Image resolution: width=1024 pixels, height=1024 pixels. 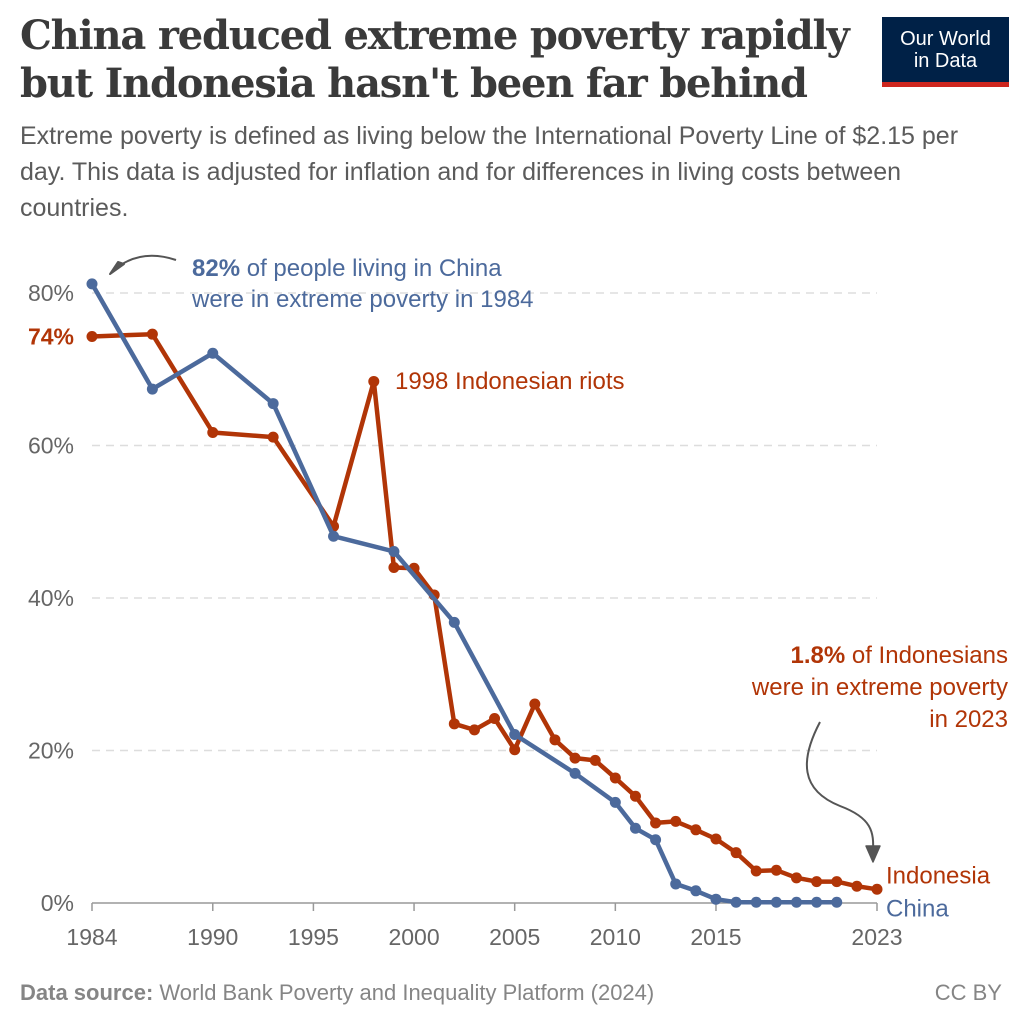 What do you see at coordinates (926, 655) in the screenshot?
I see `annotation-text: of Indonesians` at bounding box center [926, 655].